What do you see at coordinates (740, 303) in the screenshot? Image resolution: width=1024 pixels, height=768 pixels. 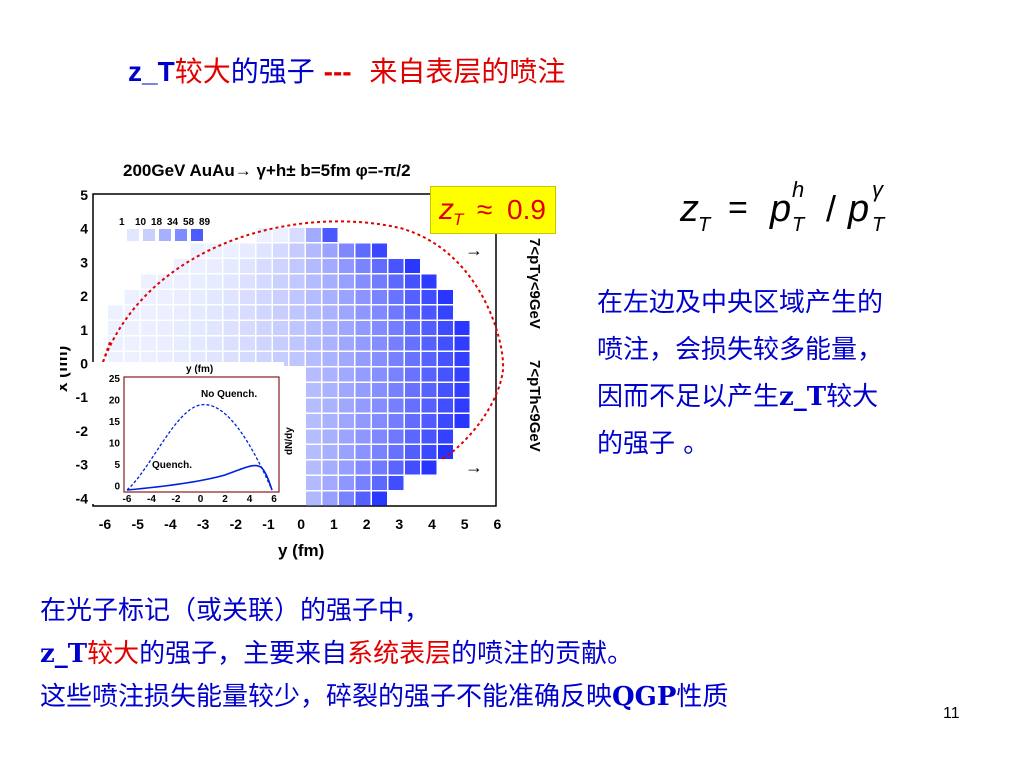 I see `para-line-1: 在左边及中央区域产生的` at bounding box center [740, 303].